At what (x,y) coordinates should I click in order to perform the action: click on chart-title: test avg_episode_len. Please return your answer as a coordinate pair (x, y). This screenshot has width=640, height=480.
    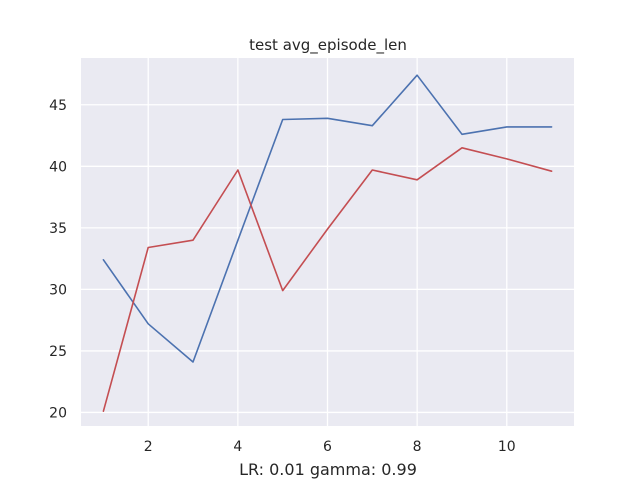
    Looking at the image, I should click on (328, 45).